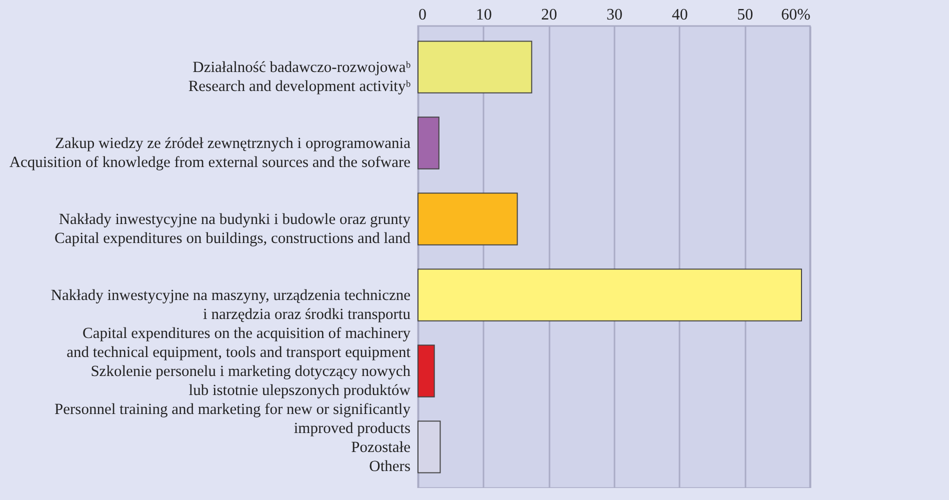 Image resolution: width=949 pixels, height=500 pixels. Describe the element at coordinates (484, 15) in the screenshot. I see `x-tick-label: 10` at that location.